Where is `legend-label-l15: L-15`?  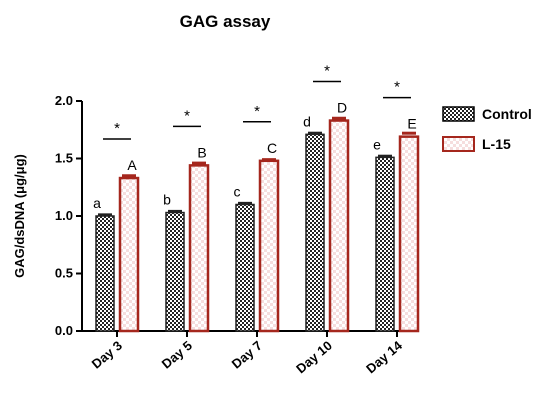
legend-label-l15: L-15 is located at coordinates (496, 144).